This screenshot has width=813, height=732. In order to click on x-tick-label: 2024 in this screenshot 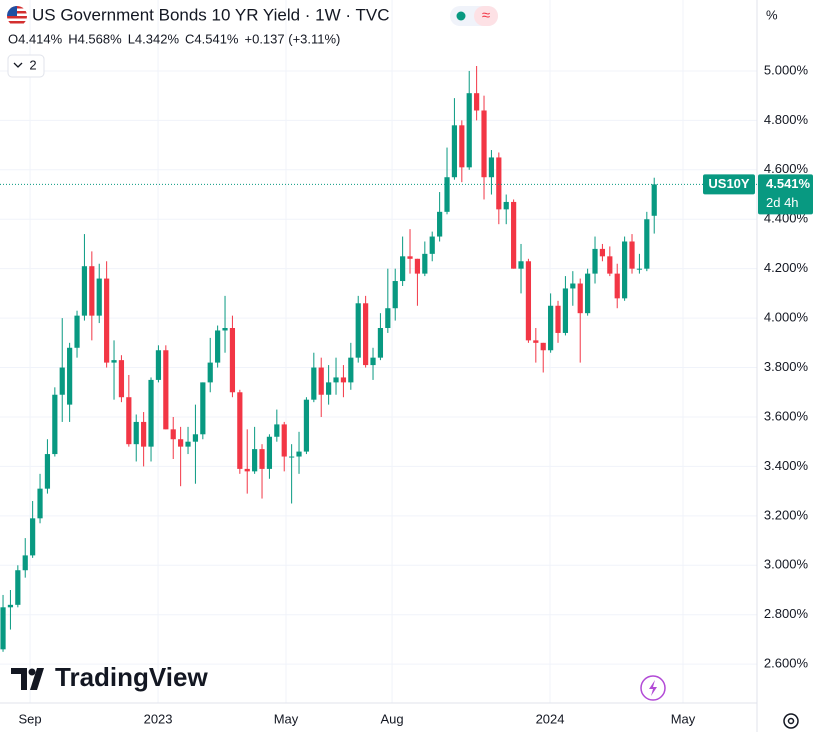, I will do `click(550, 718)`.